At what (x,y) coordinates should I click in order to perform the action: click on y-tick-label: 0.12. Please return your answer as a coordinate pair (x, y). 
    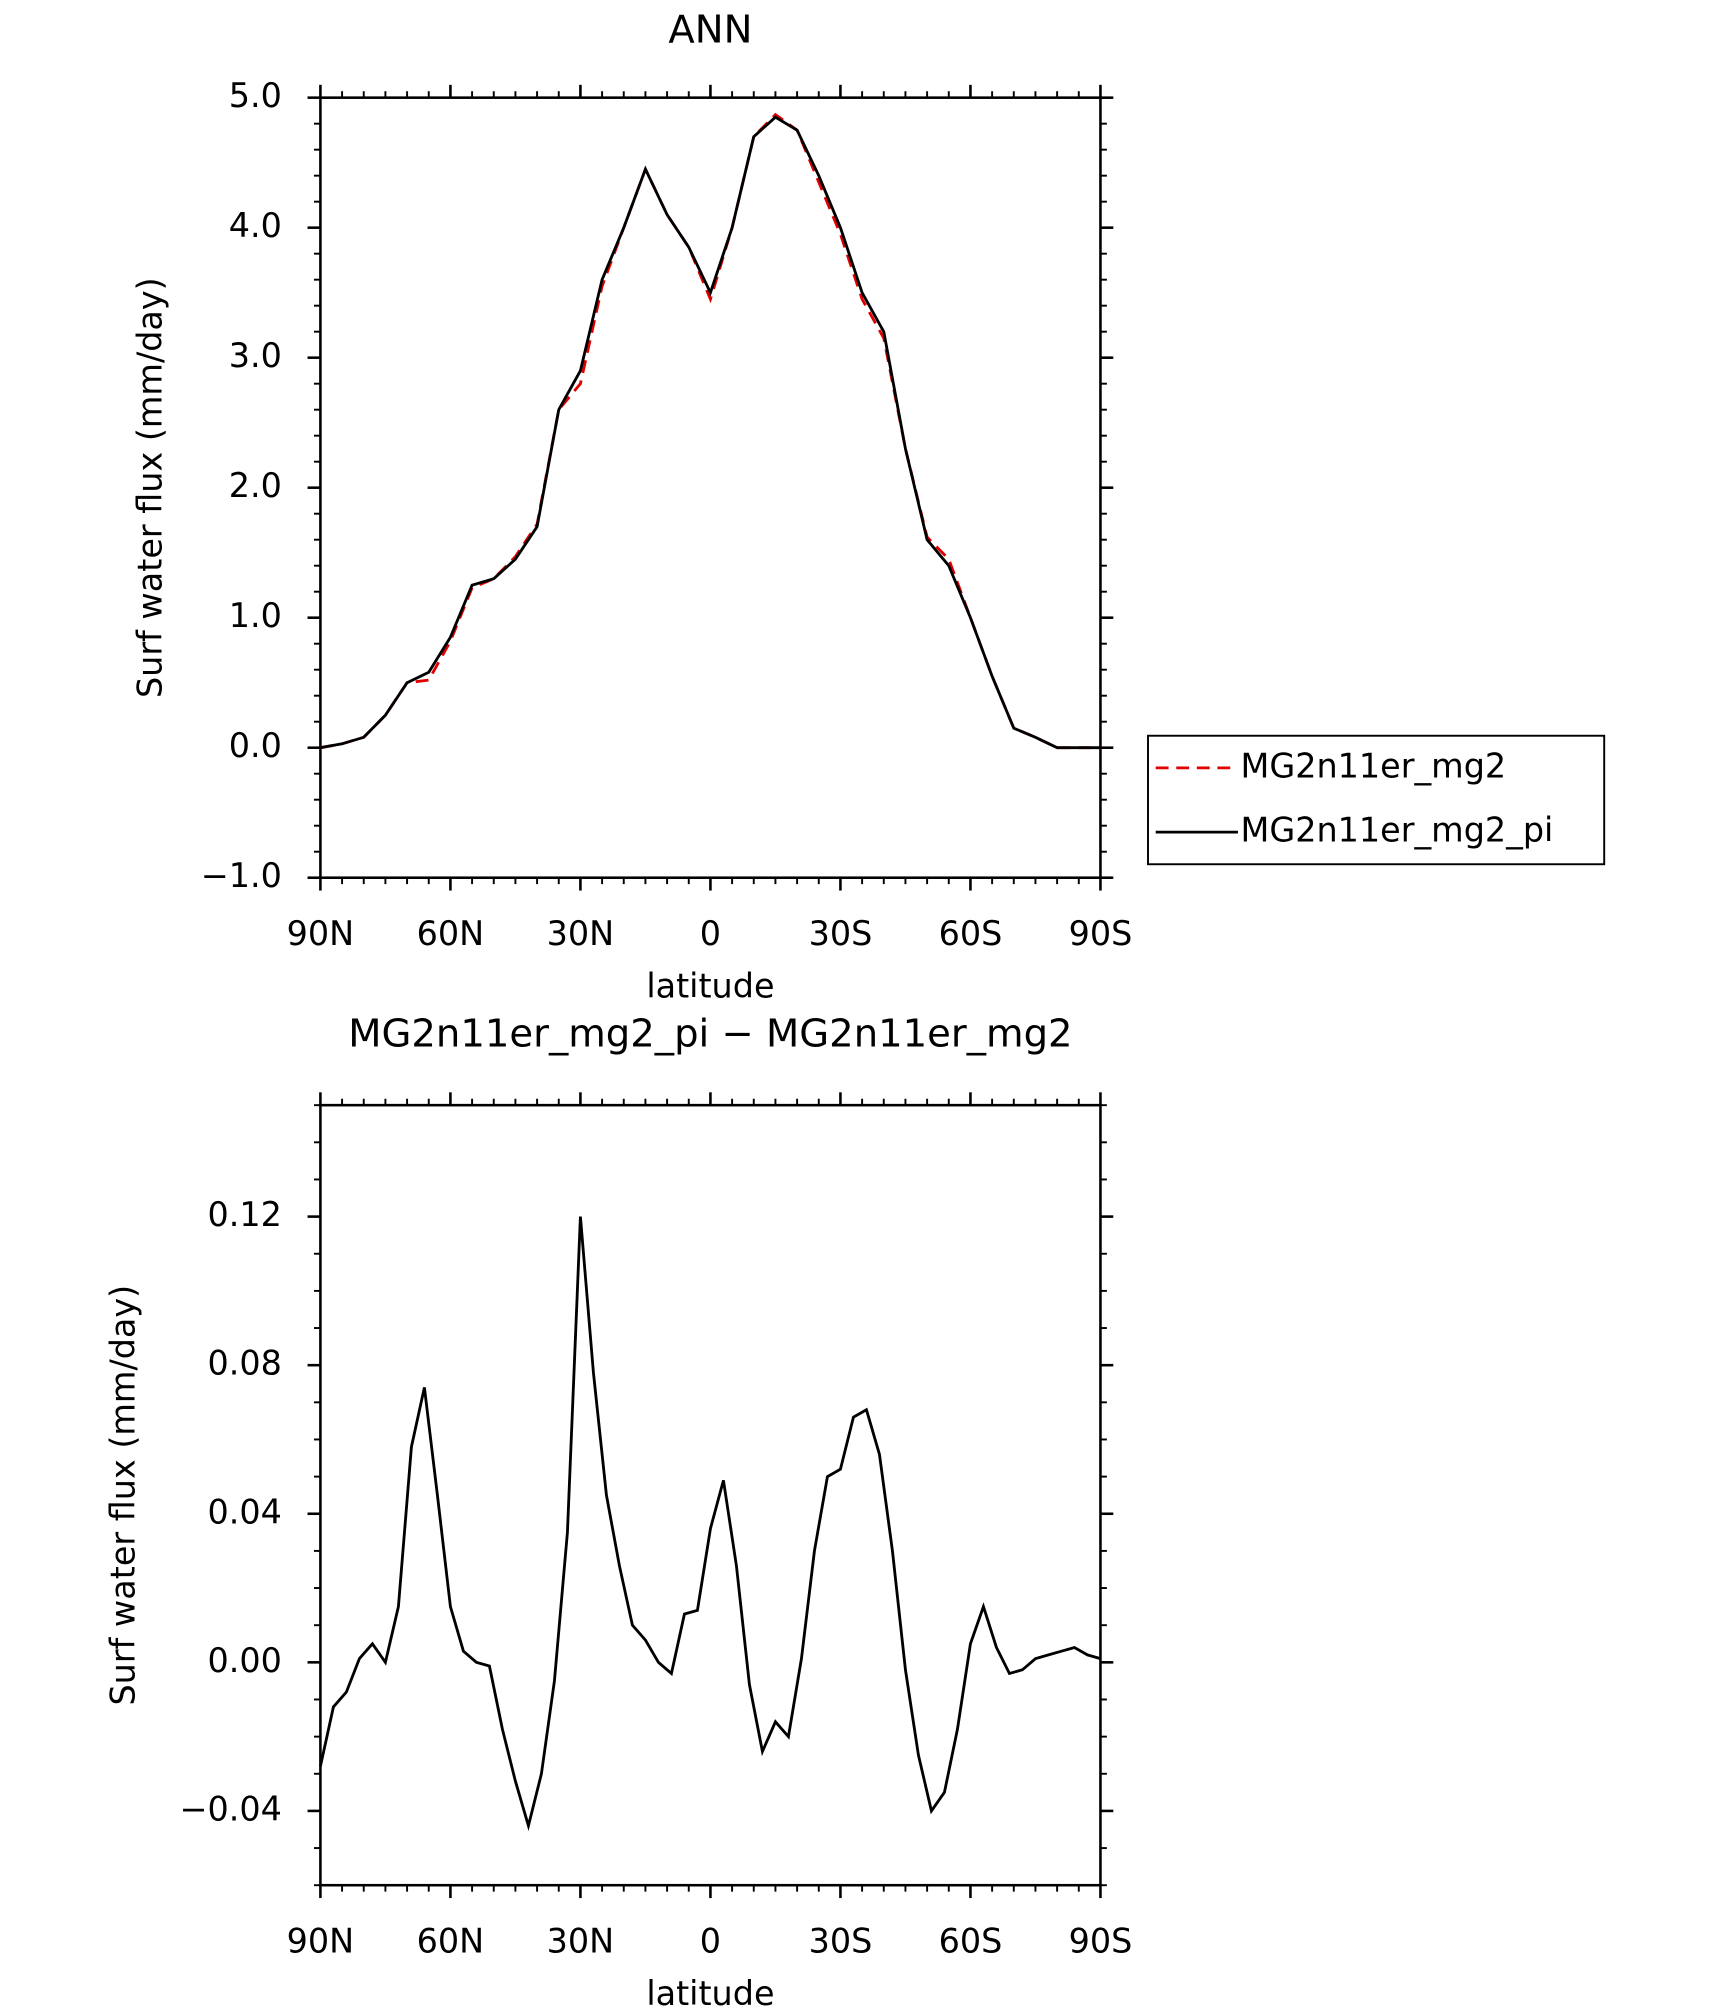
    Looking at the image, I should click on (244, 1214).